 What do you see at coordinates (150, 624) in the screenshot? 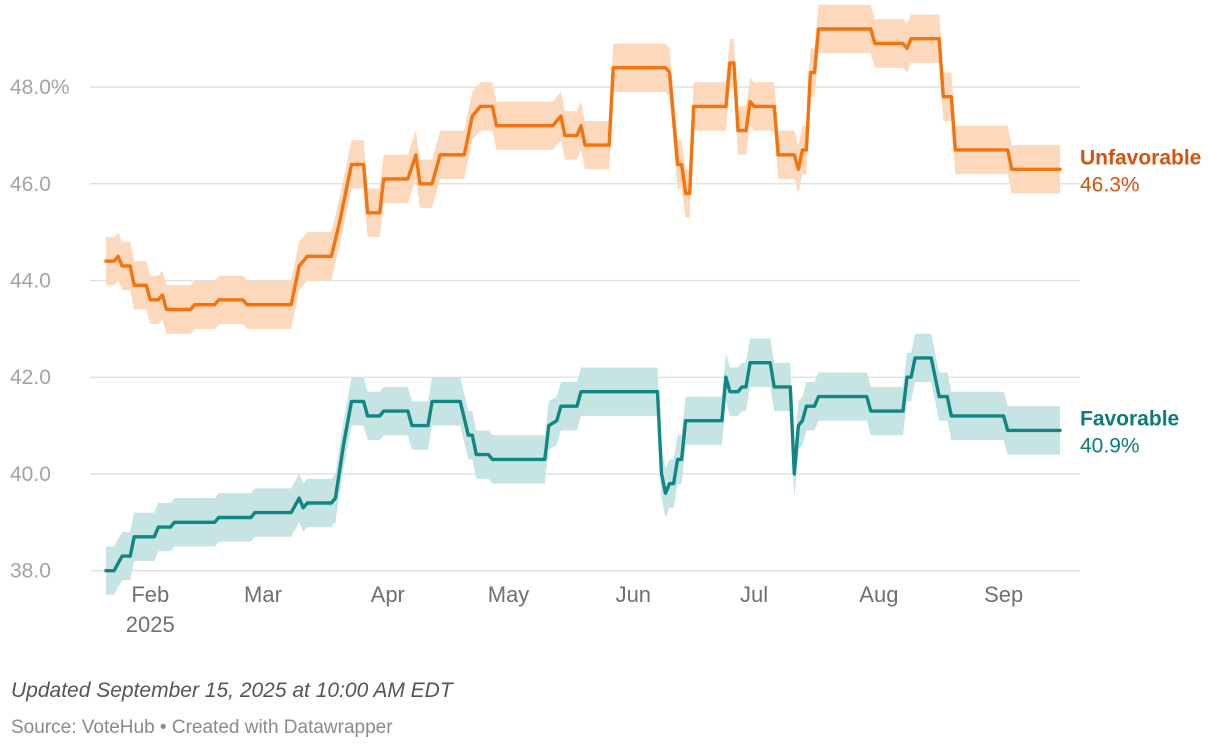
I see `x-tick-sublabel: 2025` at bounding box center [150, 624].